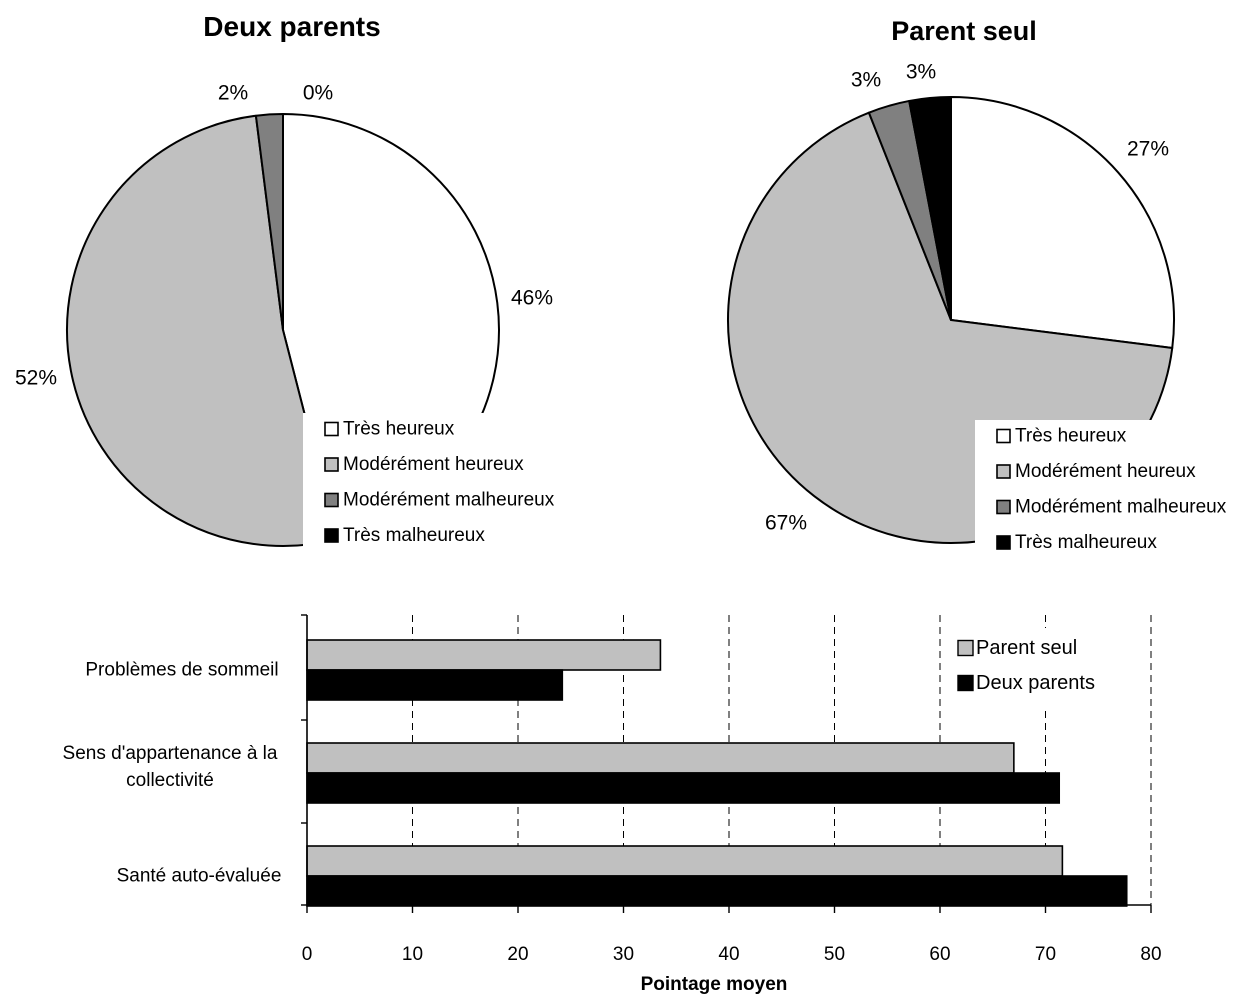  What do you see at coordinates (623, 954) in the screenshot?
I see `x-tick-label-30: 30` at bounding box center [623, 954].